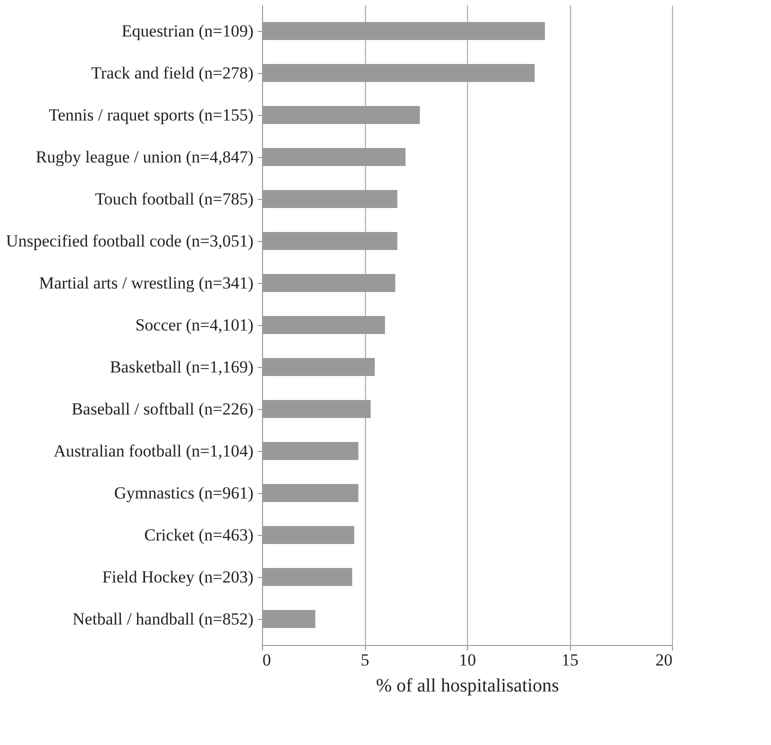 The width and height of the screenshot is (771, 745). I want to click on y-tick-label: Equestrian (n=109), so click(188, 31).